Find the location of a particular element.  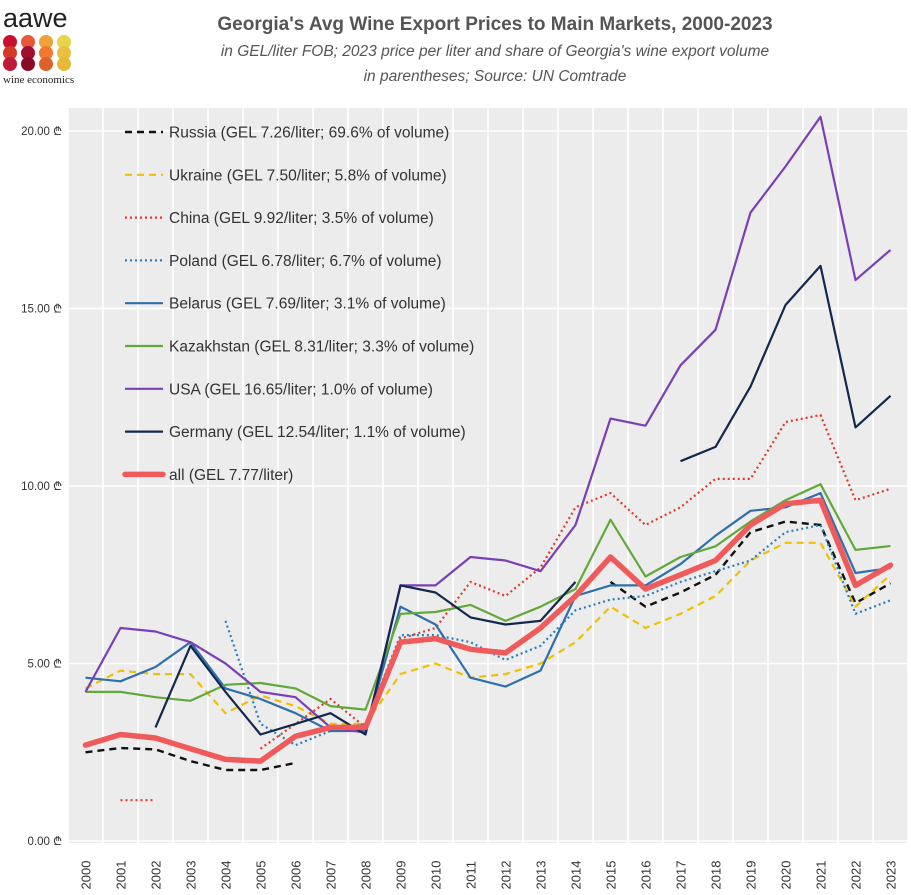

x-tick-label: 2018 is located at coordinates (716, 875).